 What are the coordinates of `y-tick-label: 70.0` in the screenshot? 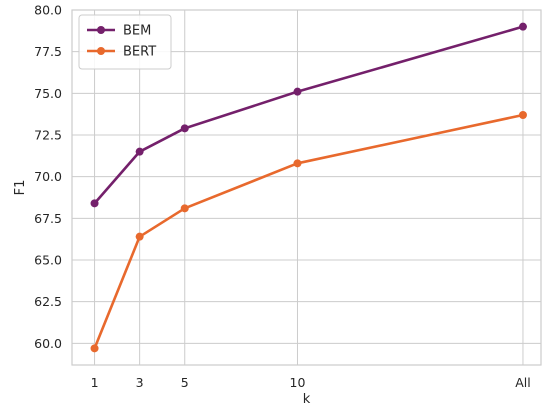 It's located at (48, 176).